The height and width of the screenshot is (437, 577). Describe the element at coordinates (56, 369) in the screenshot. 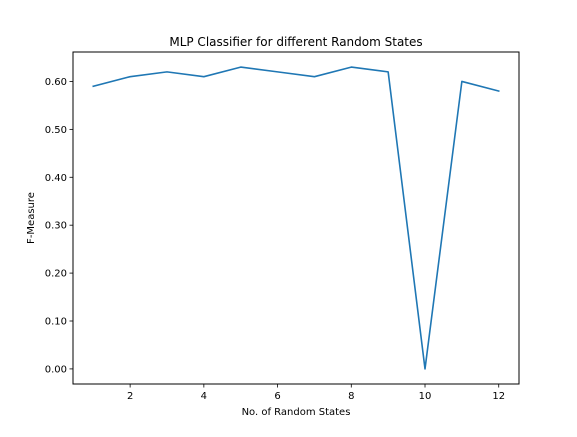

I see `y-tick-label: 0.00` at that location.